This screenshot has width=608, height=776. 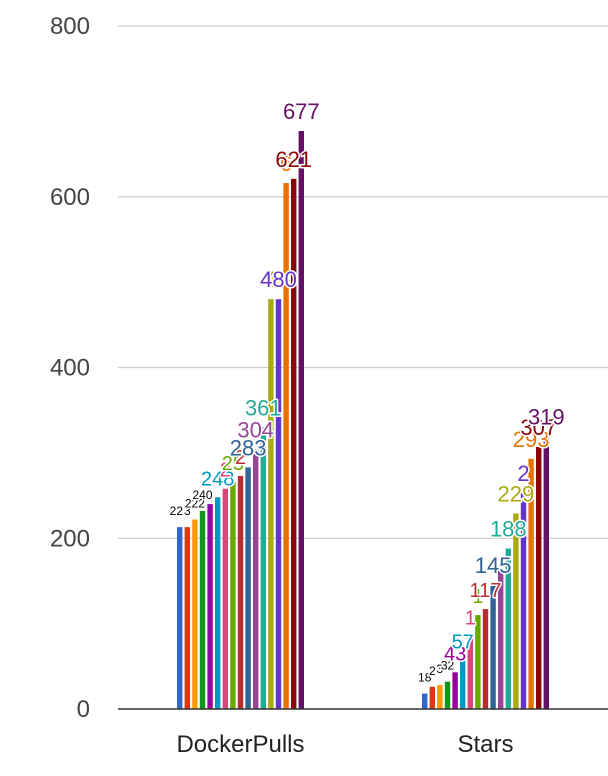 I want to click on data-label: 283, so click(x=248, y=447).